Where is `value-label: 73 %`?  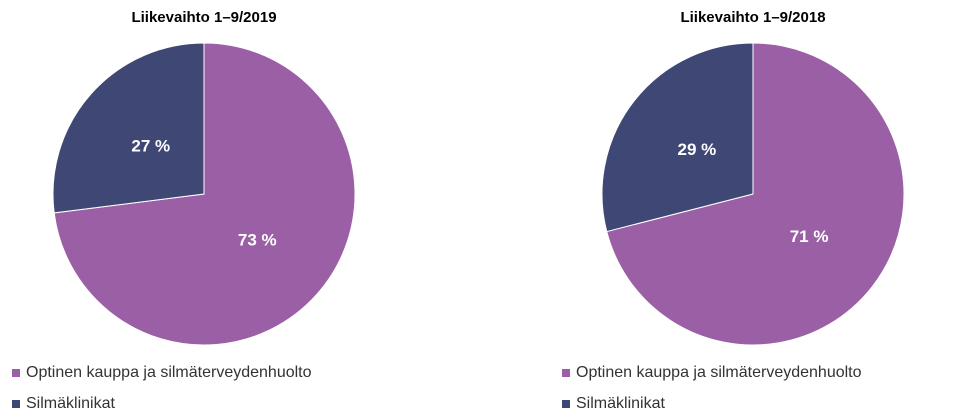 value-label: 73 % is located at coordinates (257, 239).